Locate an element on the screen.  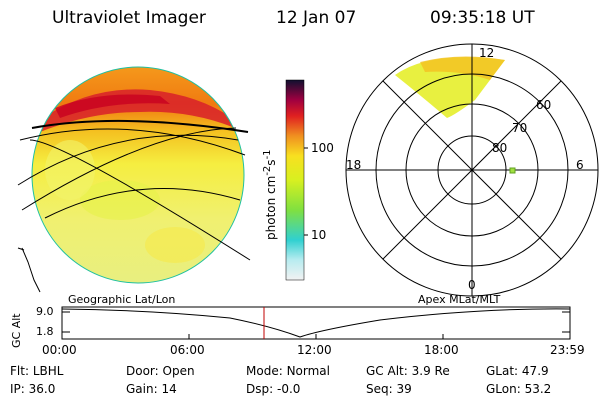
polar-label-6: 6 is located at coordinates (580, 165).